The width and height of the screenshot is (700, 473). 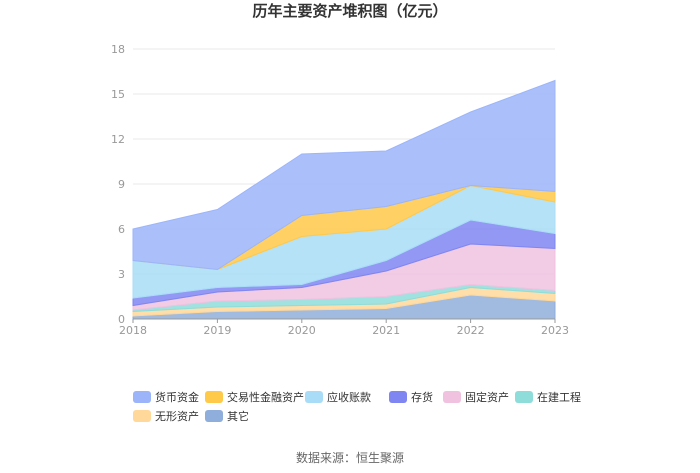 I want to click on y-tick-label: 3, so click(x=121, y=274).